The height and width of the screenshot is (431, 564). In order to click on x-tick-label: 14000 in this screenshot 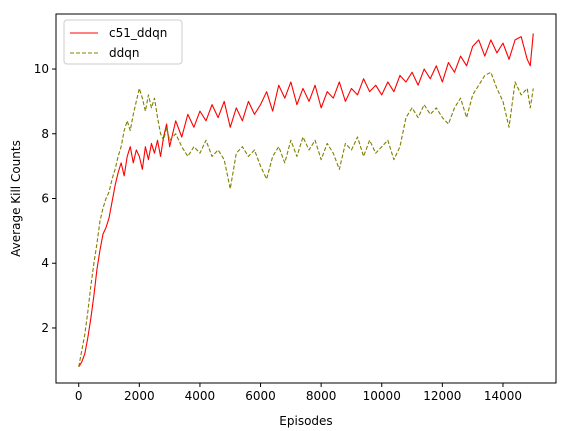, I will do `click(503, 396)`.